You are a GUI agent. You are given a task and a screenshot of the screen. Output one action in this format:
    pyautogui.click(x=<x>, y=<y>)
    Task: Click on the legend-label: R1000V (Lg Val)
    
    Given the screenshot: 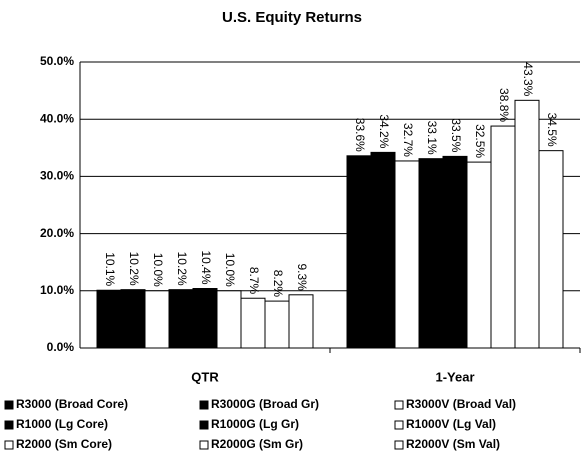 What is the action you would take?
    pyautogui.click(x=451, y=424)
    